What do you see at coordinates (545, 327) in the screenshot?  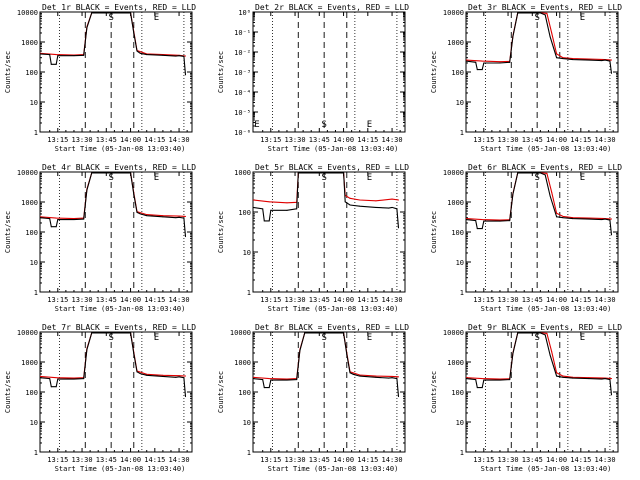 I see `panel-title: Det 9r BLACK = Events, RED = LLD` at bounding box center [545, 327].